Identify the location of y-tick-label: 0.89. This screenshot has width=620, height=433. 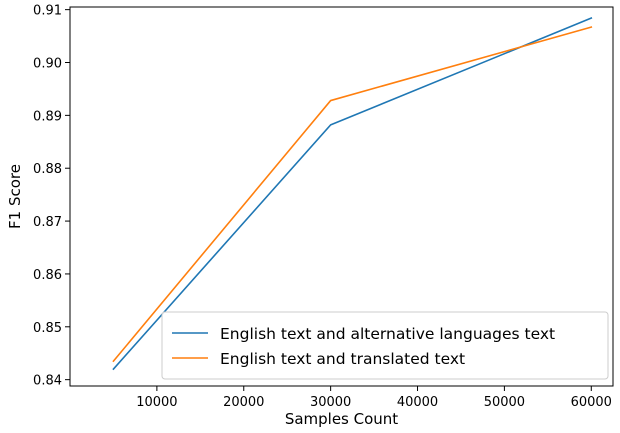
(47, 116).